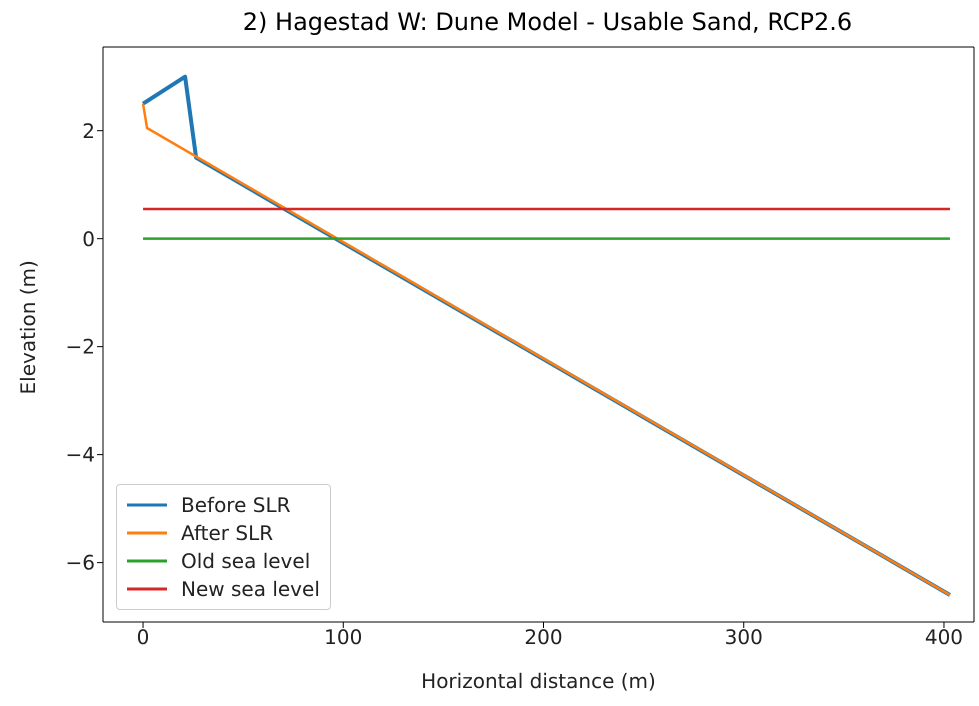 The width and height of the screenshot is (979, 706). Describe the element at coordinates (80, 454) in the screenshot. I see `y-tick-label: −4` at that location.